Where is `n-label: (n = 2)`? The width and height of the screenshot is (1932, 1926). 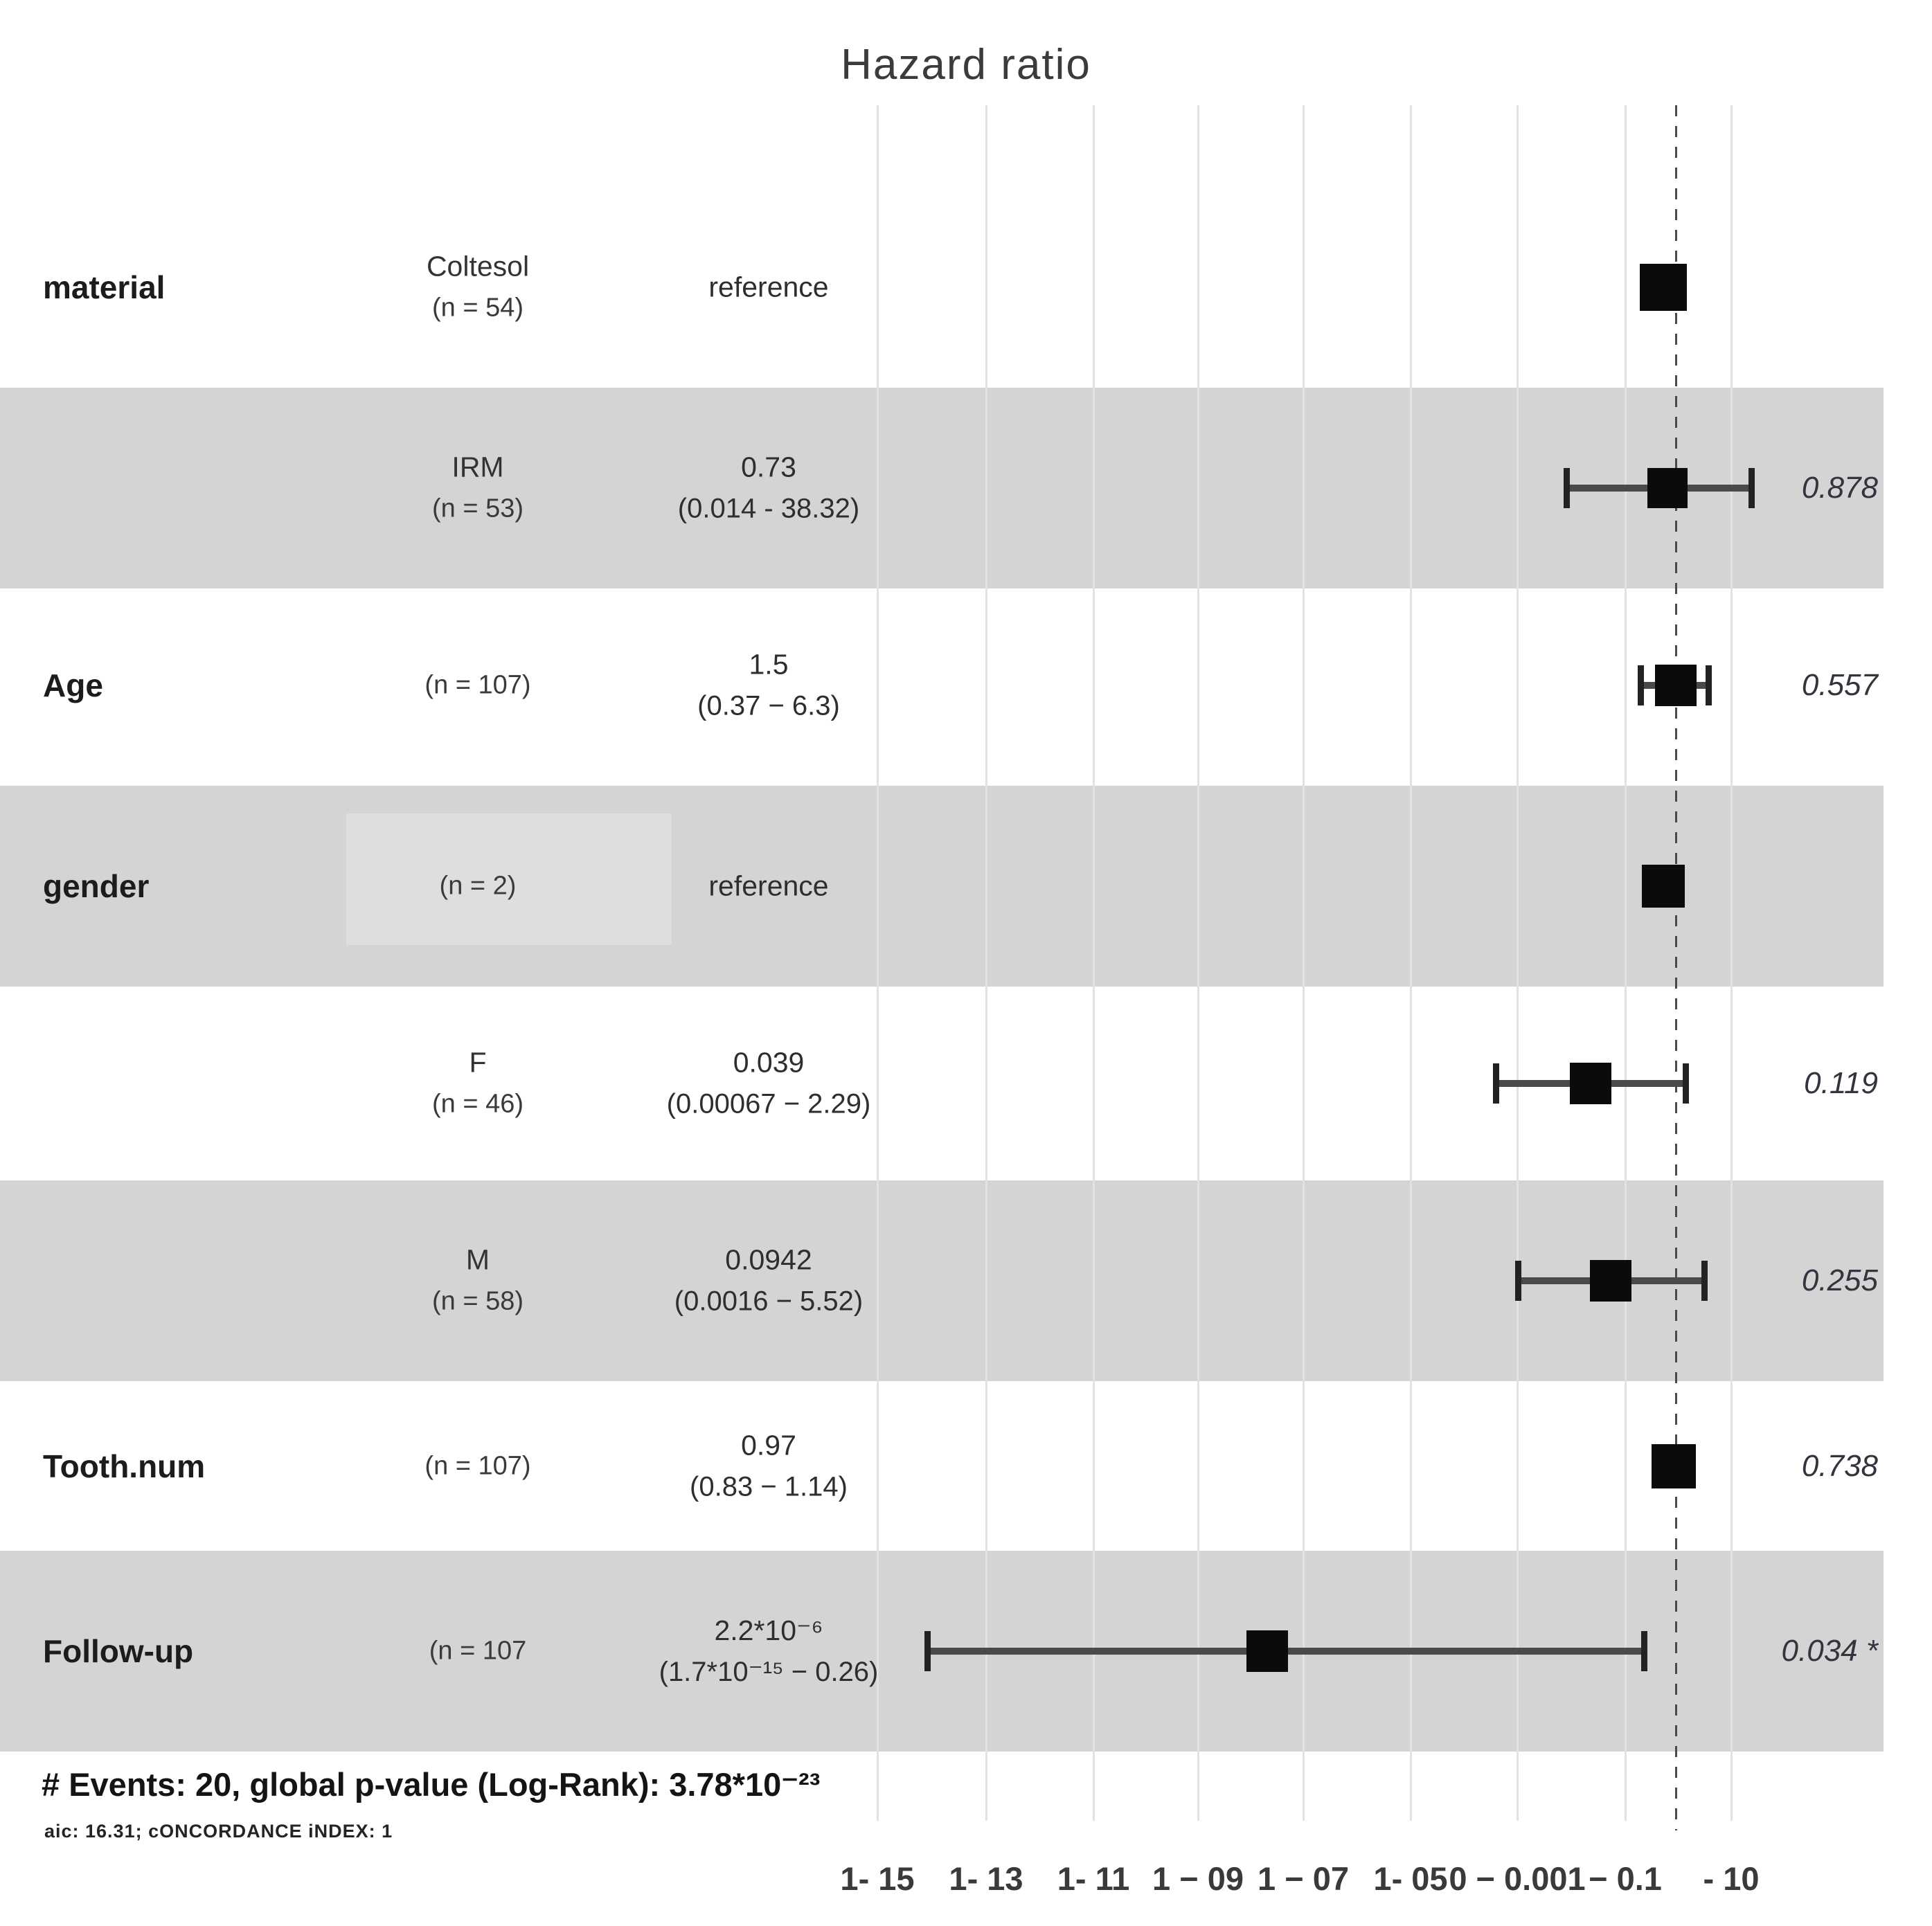 n-label: (n = 2) is located at coordinates (478, 886).